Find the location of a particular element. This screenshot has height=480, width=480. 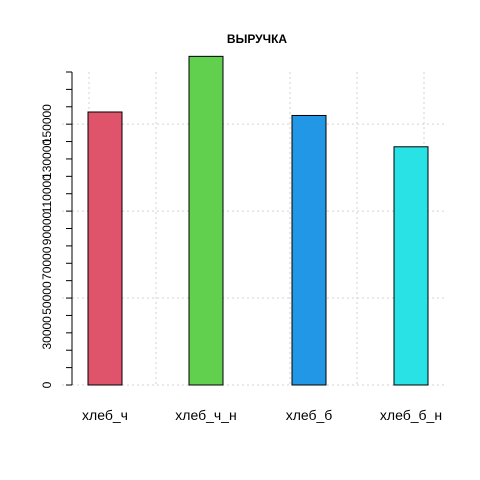

y-tick-label: 90000 is located at coordinates (47, 228).